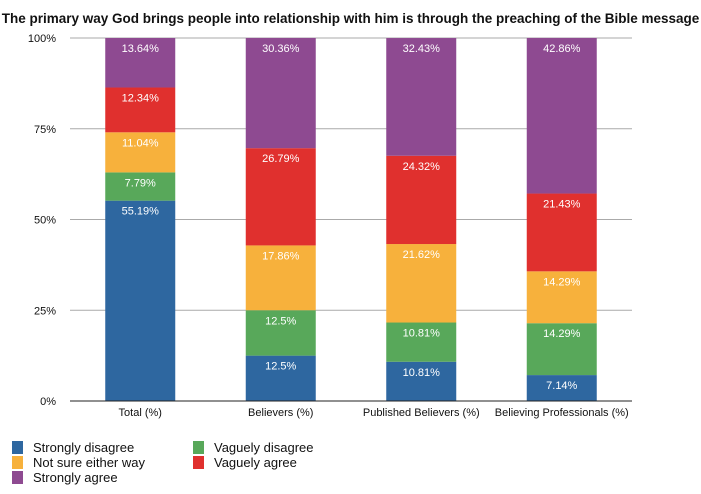  I want to click on data-label: 24.32%, so click(422, 167).